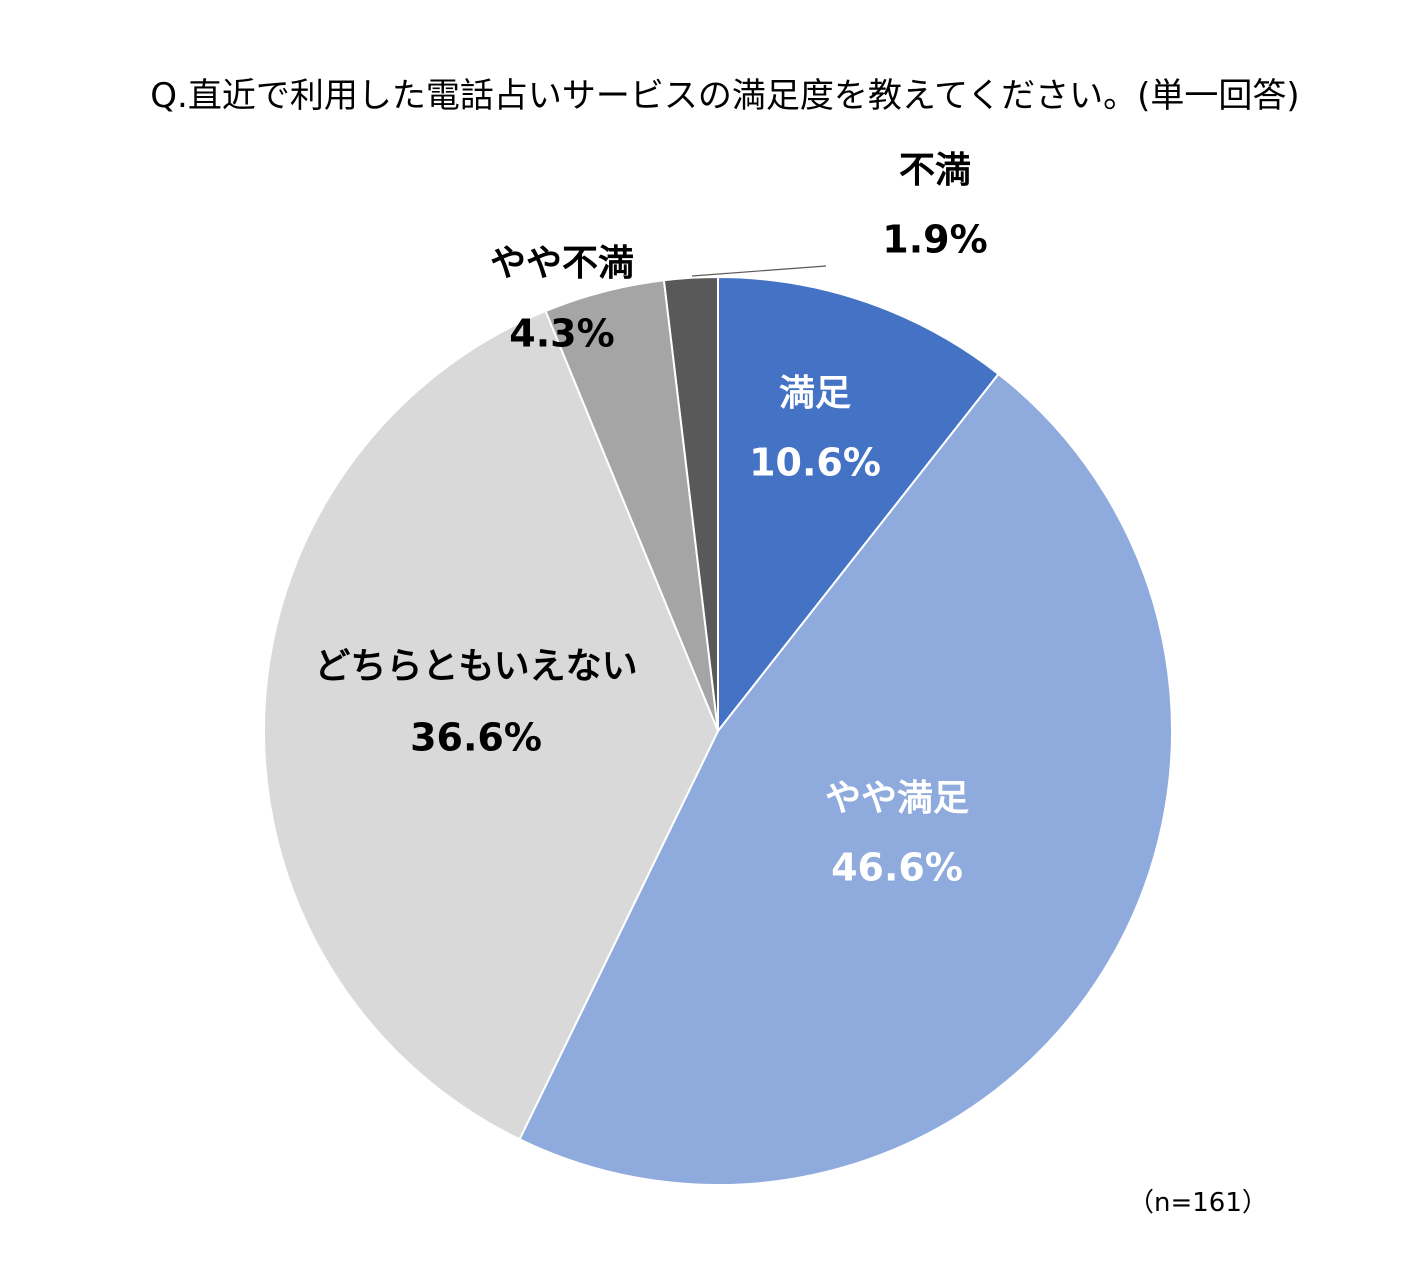 The height and width of the screenshot is (1278, 1422). I want to click on slice-value-fuman: 1.9%, so click(934, 240).